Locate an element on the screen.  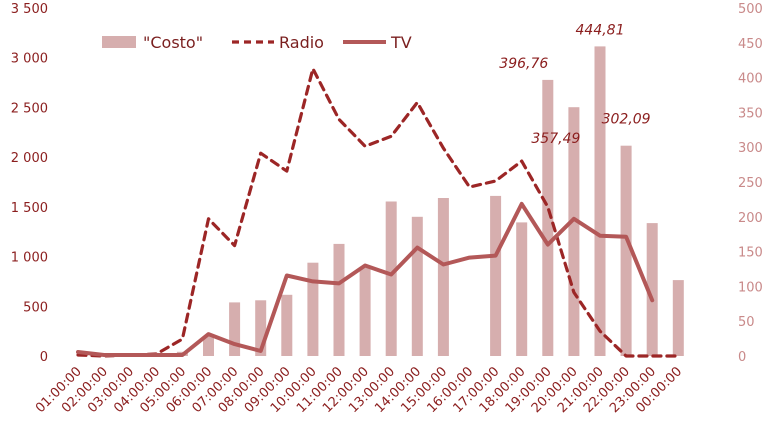
left-axis: 0 500 1 000 1 500 2 000 2 500 3 000 3 500 is located at coordinates (29, 183).